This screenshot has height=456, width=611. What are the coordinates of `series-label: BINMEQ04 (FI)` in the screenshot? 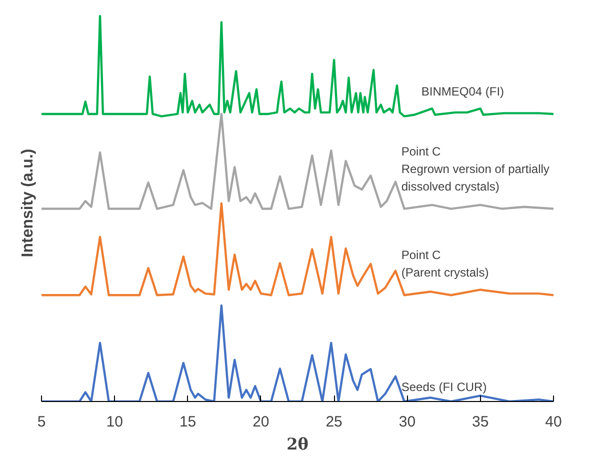 It's located at (462, 91).